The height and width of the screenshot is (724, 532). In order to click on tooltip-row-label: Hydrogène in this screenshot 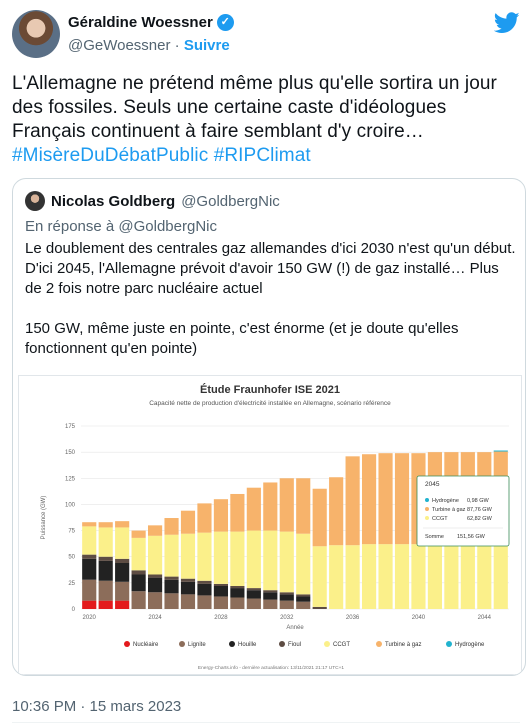, I will do `click(445, 501)`.